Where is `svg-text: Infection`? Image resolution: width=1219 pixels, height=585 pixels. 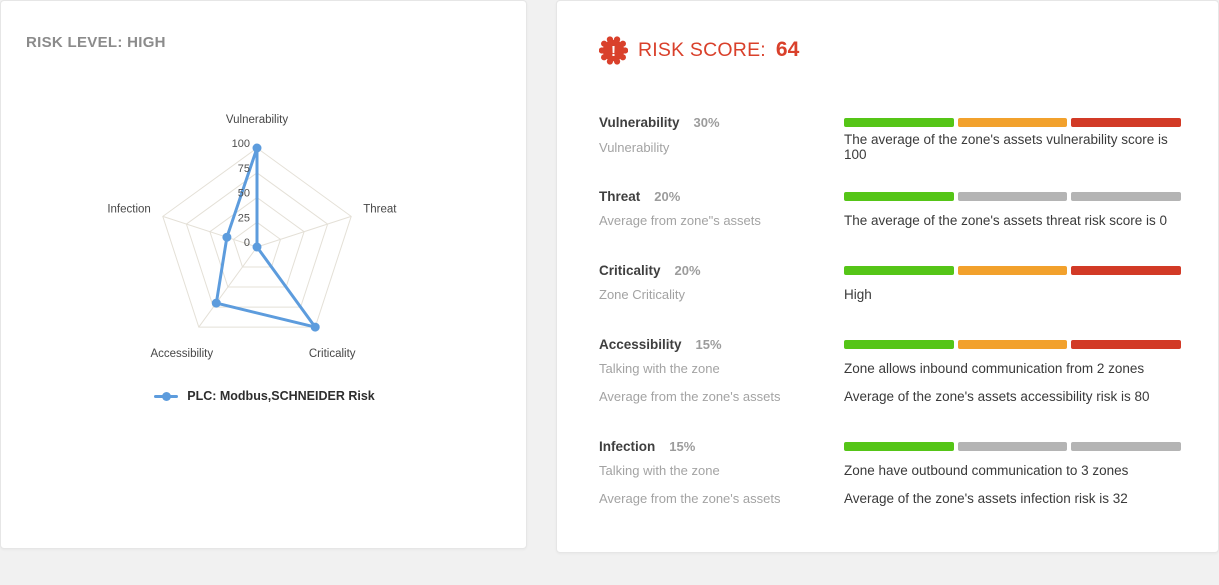 svg-text: Infection is located at coordinates (128, 209).